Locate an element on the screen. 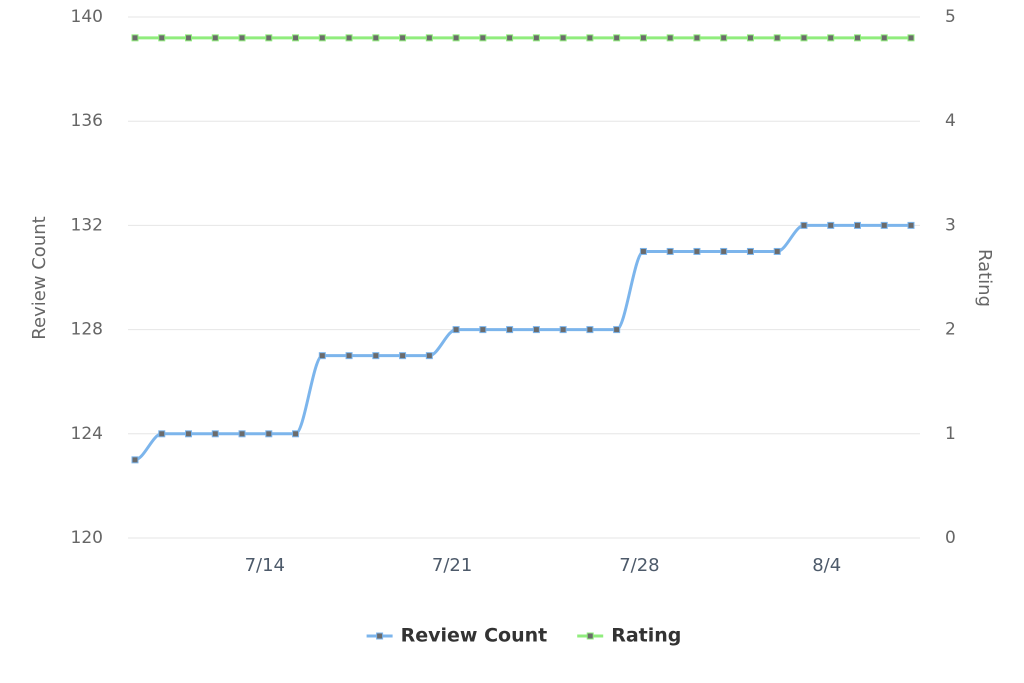 The height and width of the screenshot is (683, 1024). legend-label: Rating is located at coordinates (646, 636).